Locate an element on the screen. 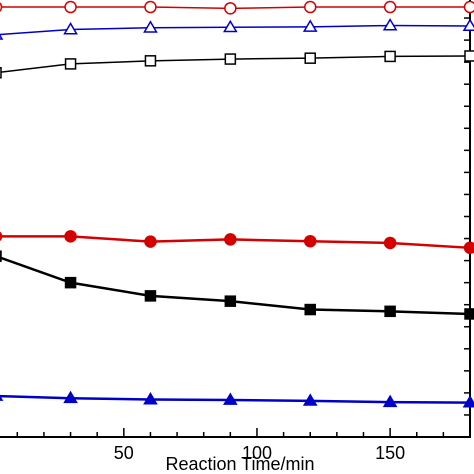  x-tick-label: 100 is located at coordinates (257, 453).